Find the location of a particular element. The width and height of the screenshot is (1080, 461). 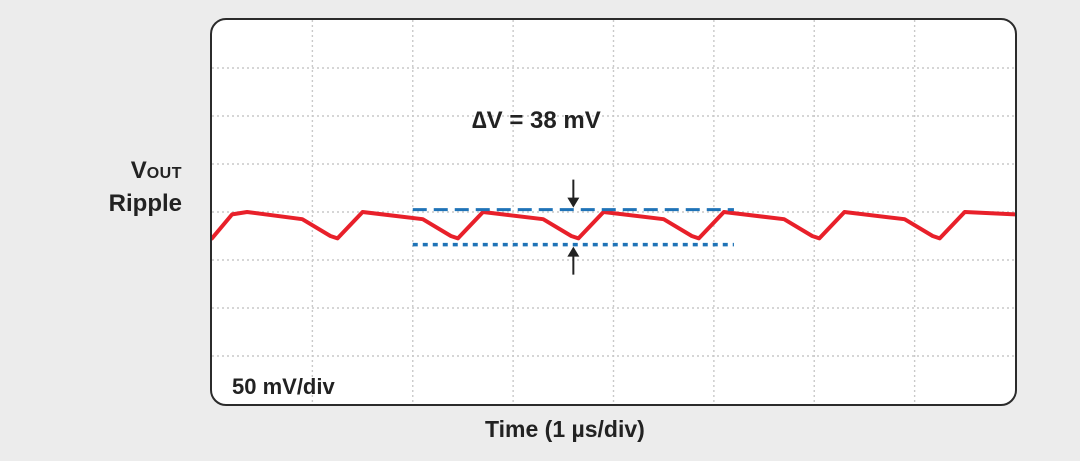

vout-line: VOUT is located at coordinates (111, 172).